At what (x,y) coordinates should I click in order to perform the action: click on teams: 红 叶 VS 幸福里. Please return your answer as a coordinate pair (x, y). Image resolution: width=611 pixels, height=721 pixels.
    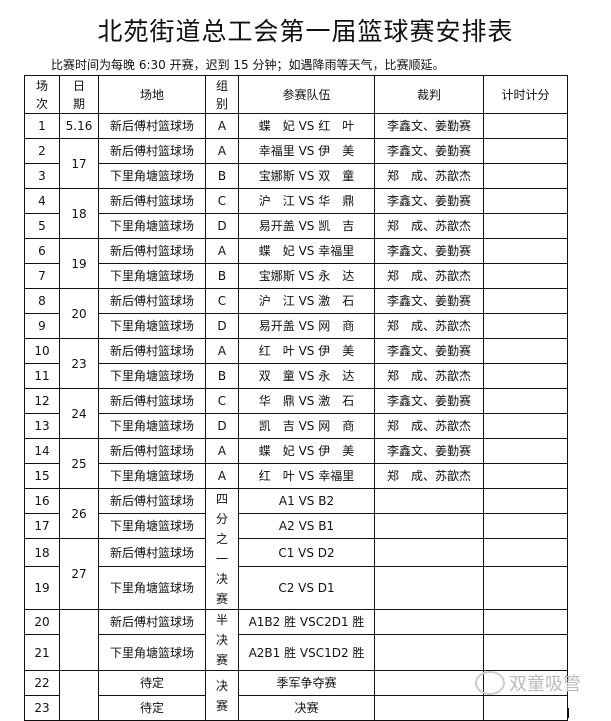
    Looking at the image, I should click on (306, 476).